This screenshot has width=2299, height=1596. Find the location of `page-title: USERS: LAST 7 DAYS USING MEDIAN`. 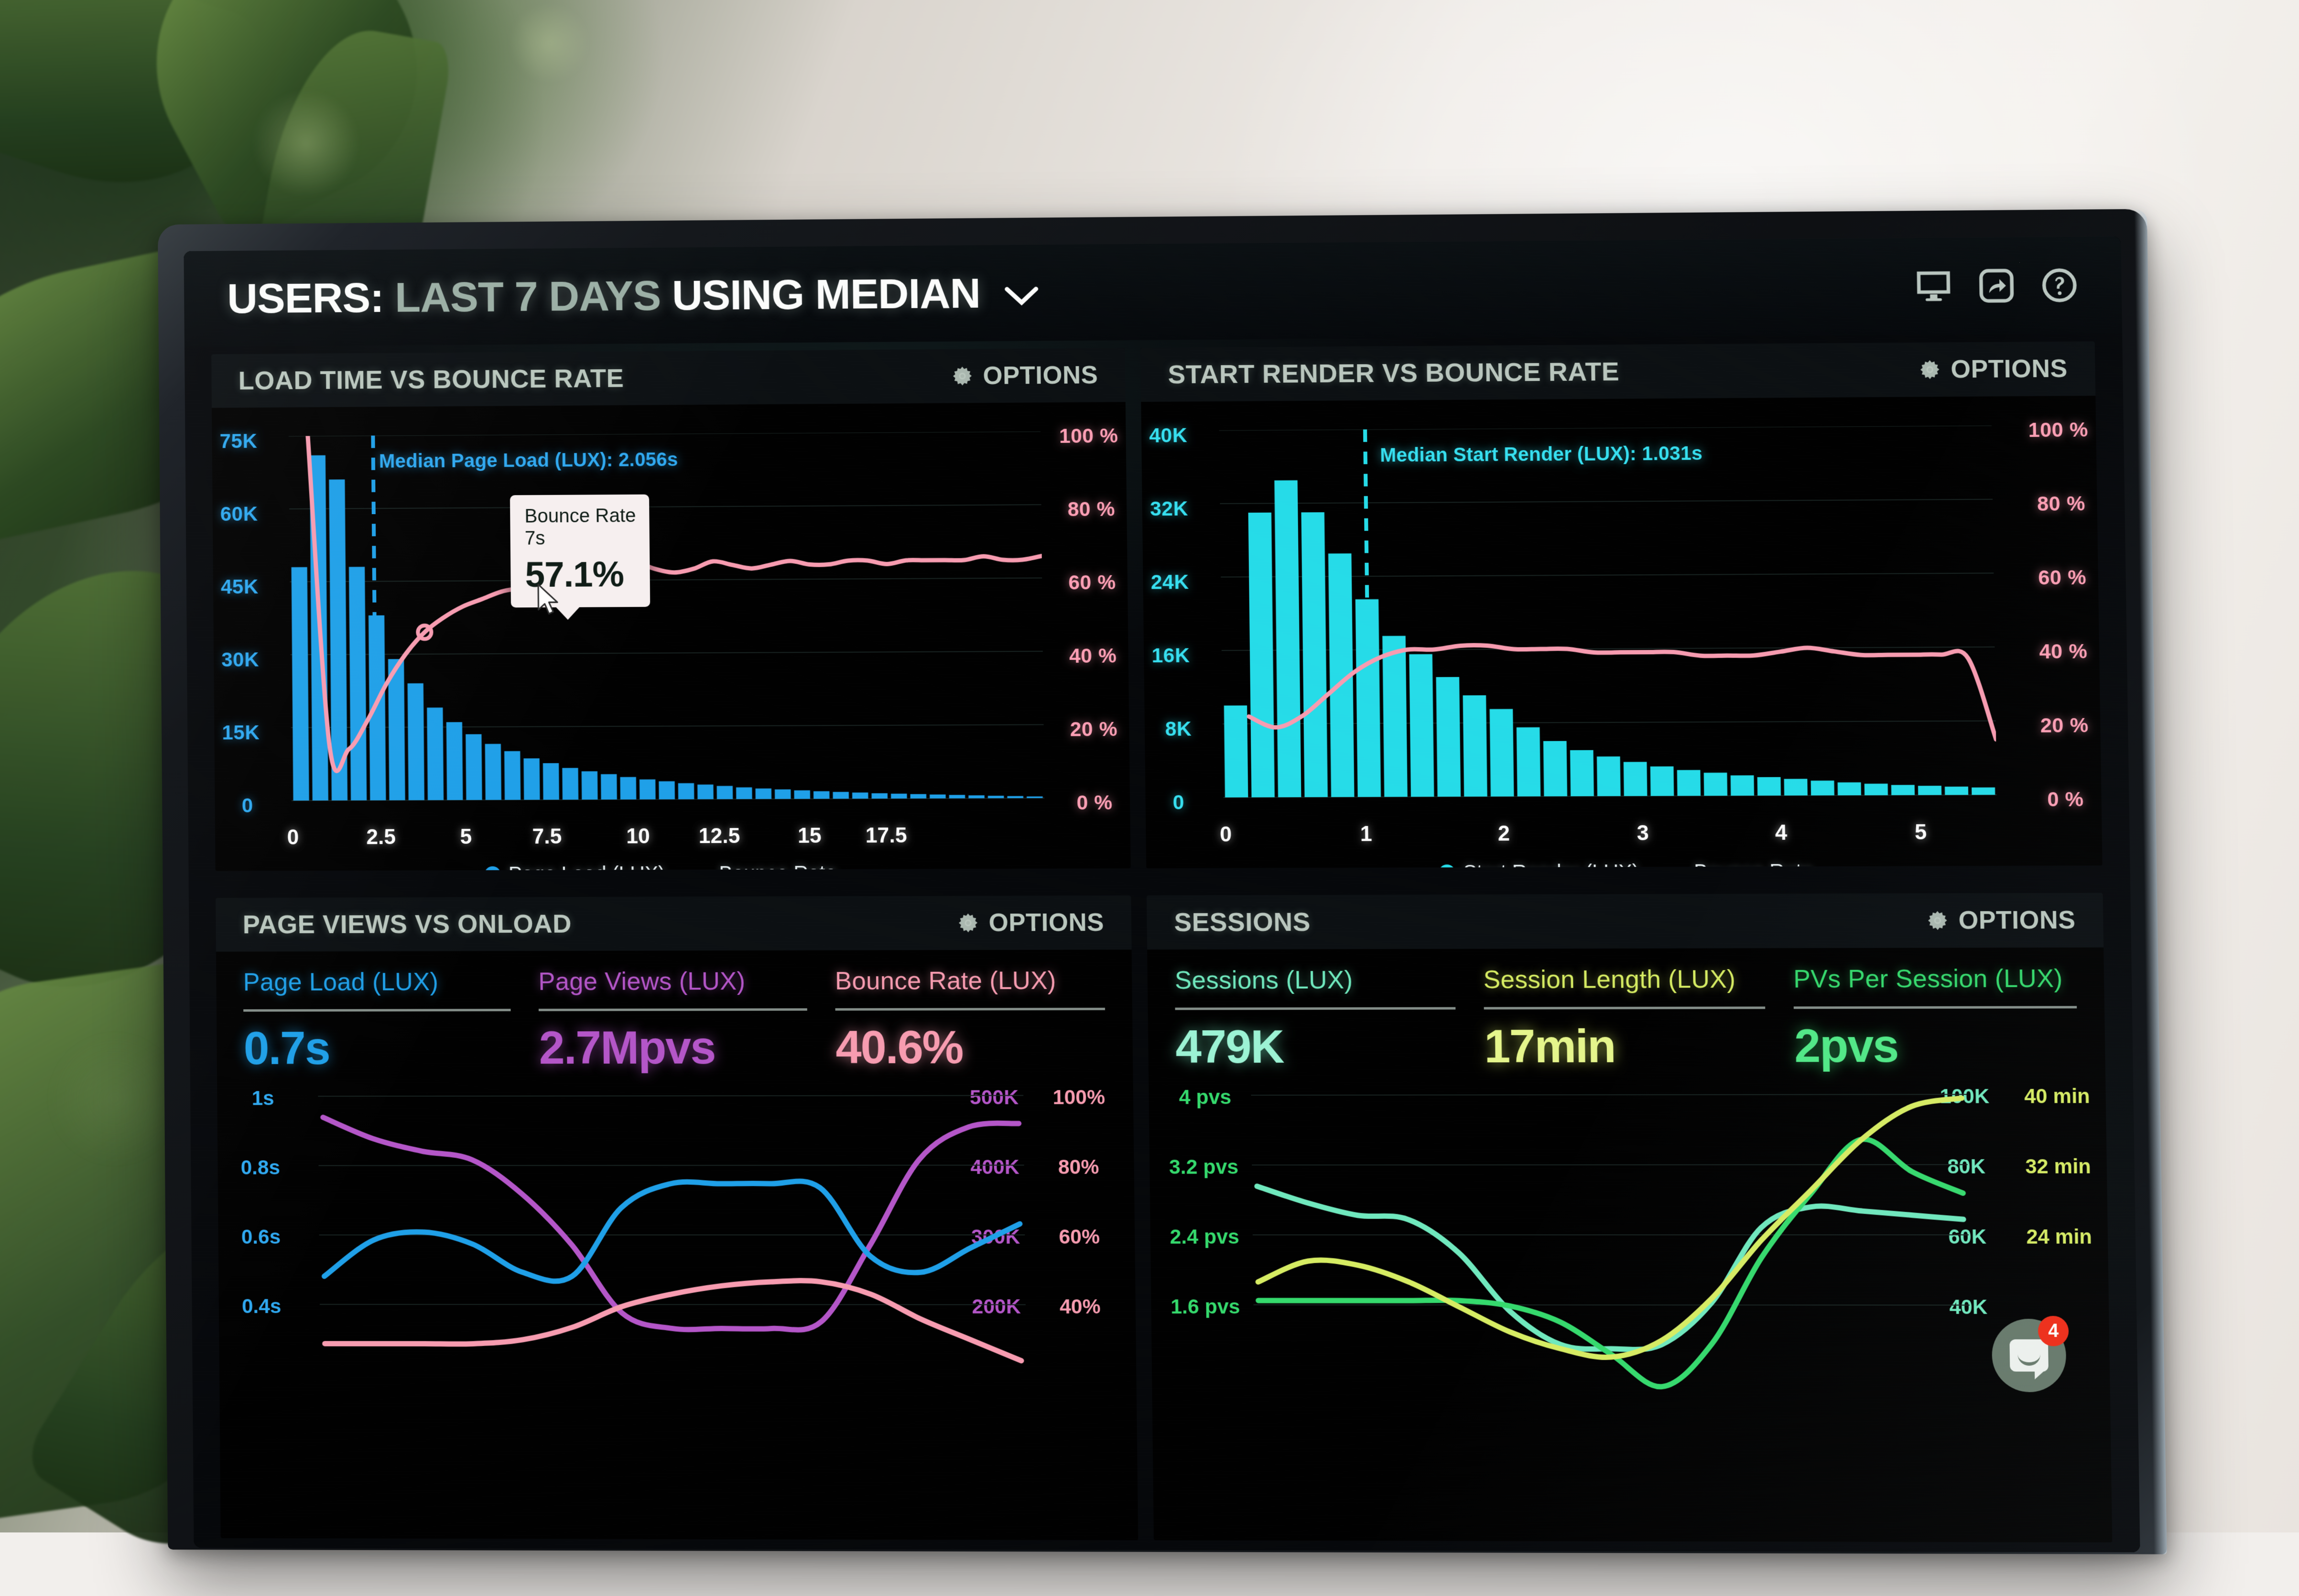

page-title: USERS: LAST 7 DAYS USING MEDIAN is located at coordinates (633, 296).